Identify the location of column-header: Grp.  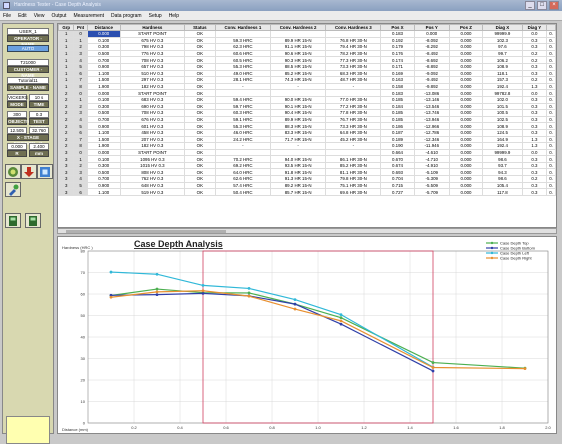
(66, 27).